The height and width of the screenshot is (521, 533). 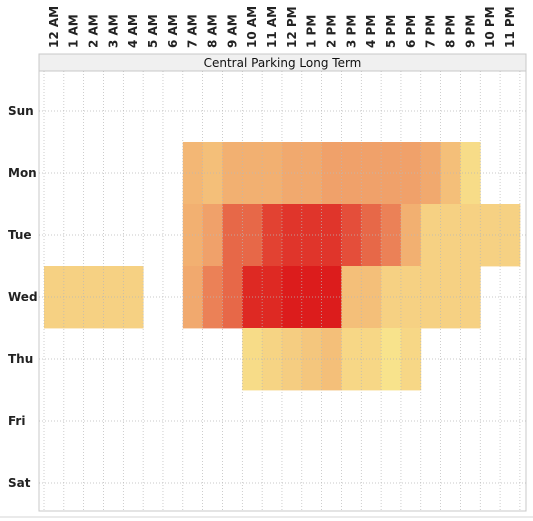 What do you see at coordinates (351, 31) in the screenshot?
I see `x-tick-label: 3 PM` at bounding box center [351, 31].